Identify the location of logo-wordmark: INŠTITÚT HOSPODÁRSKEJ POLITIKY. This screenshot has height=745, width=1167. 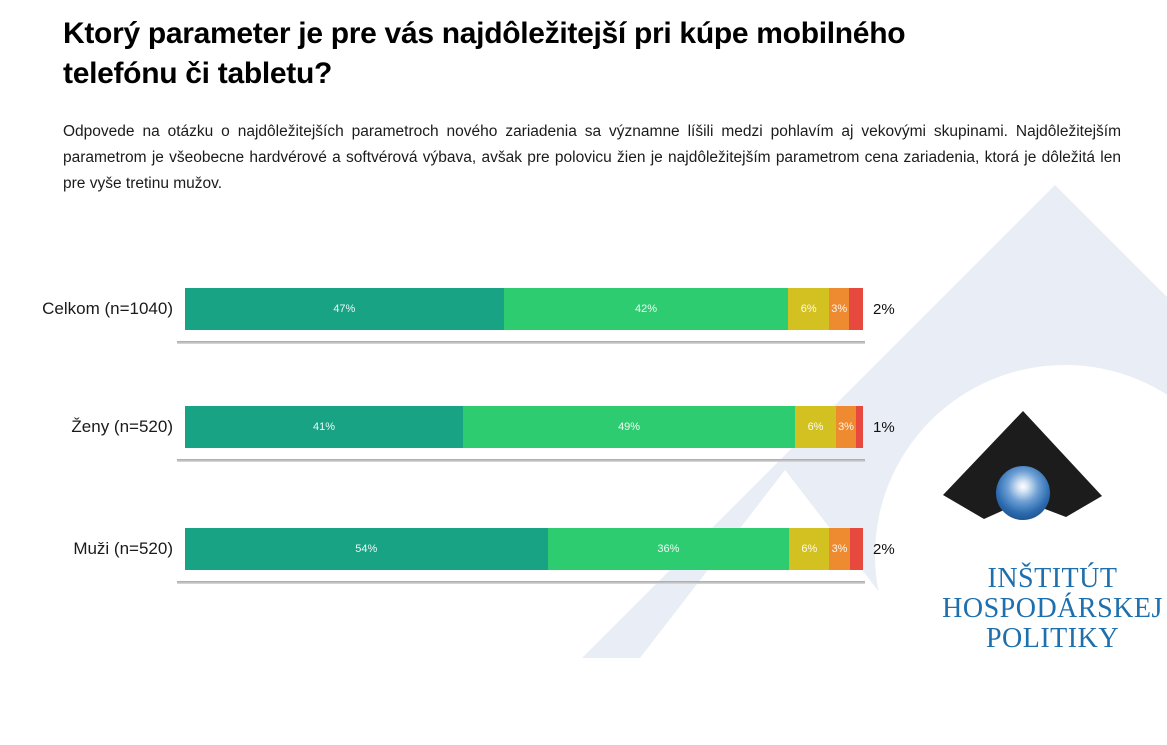
(1043, 609).